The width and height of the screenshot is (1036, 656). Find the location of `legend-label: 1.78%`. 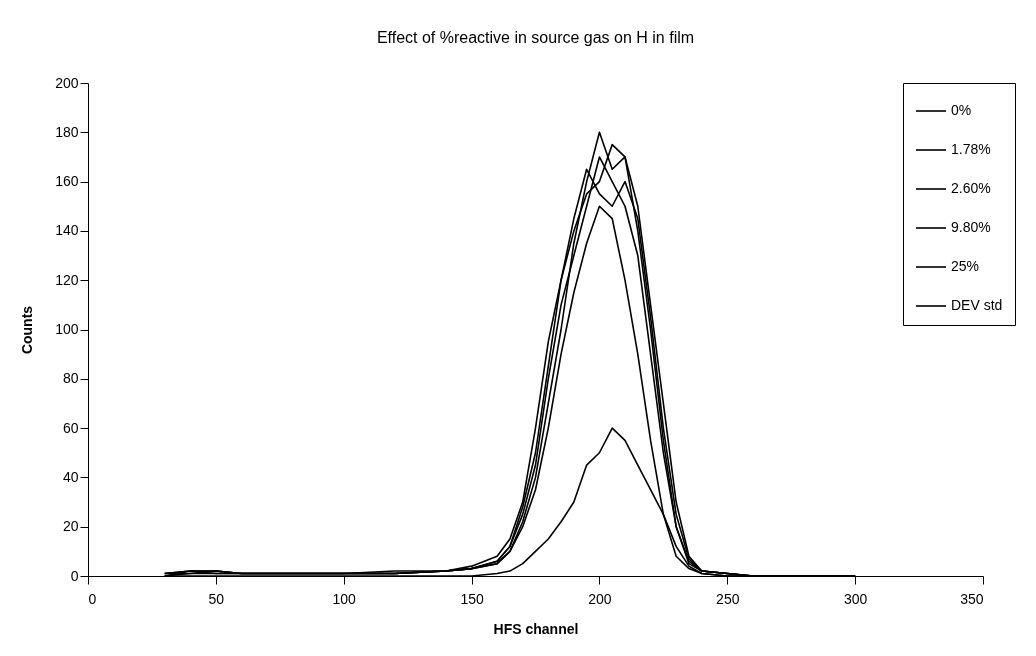

legend-label: 1.78% is located at coordinates (971, 149).